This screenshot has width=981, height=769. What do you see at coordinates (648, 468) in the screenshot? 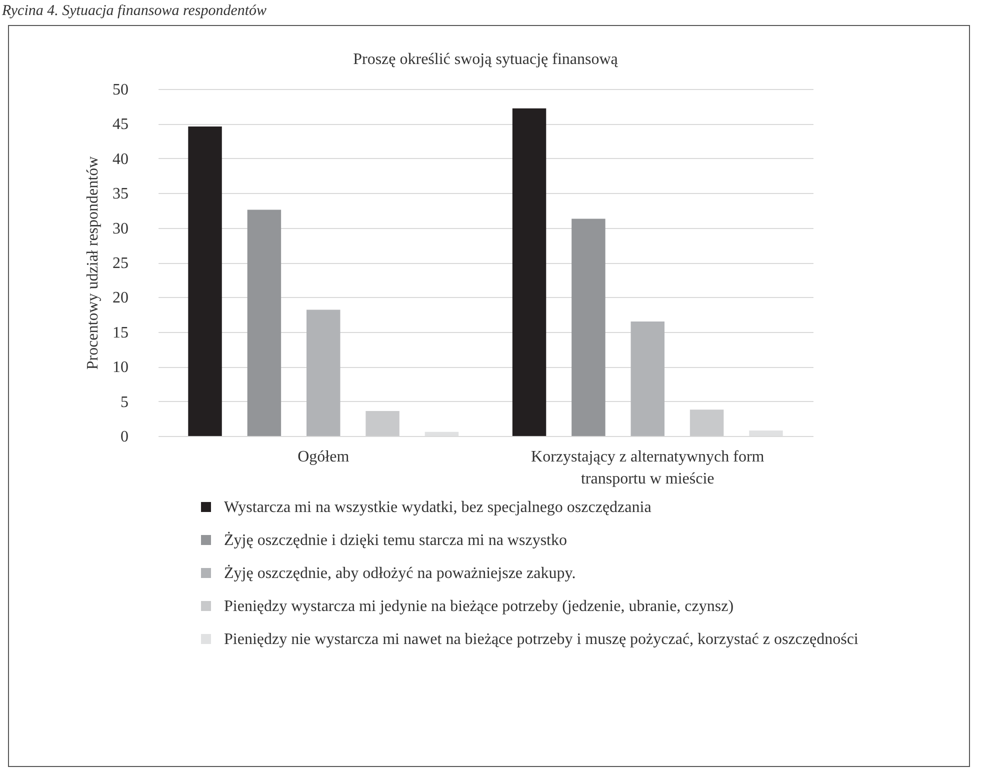
I see `x-tick-label: Korzystający z alternatywnych form transportu w mieście` at bounding box center [648, 468].